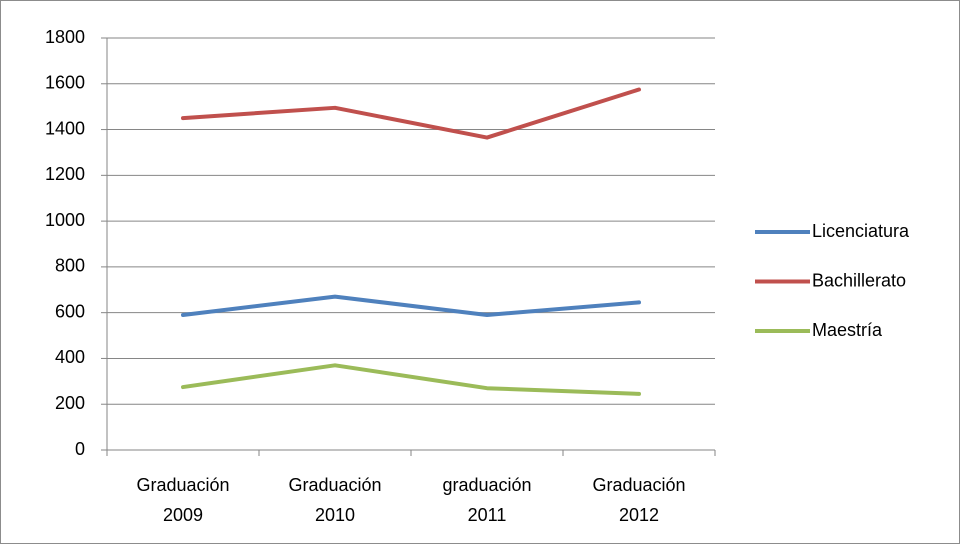 This screenshot has width=960, height=544. What do you see at coordinates (65, 83) in the screenshot?
I see `y-tick-label: 1600` at bounding box center [65, 83].